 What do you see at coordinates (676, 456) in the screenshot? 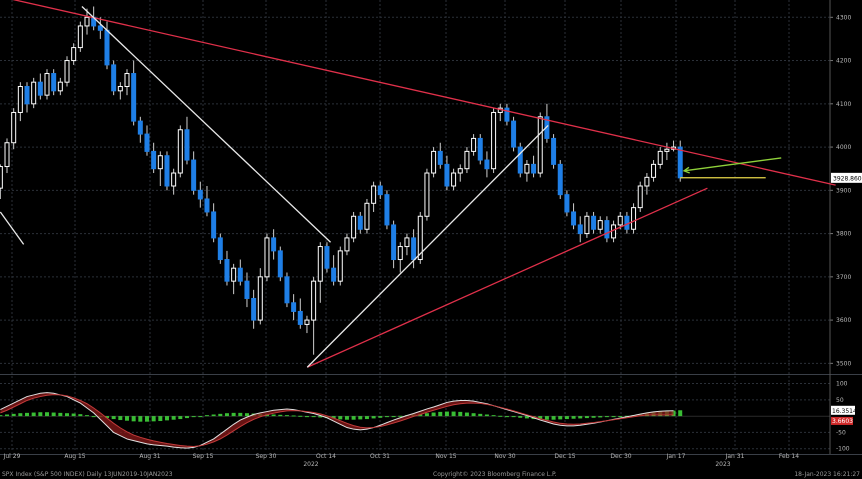
I see `date-tick-label: Jan 17` at bounding box center [676, 456].